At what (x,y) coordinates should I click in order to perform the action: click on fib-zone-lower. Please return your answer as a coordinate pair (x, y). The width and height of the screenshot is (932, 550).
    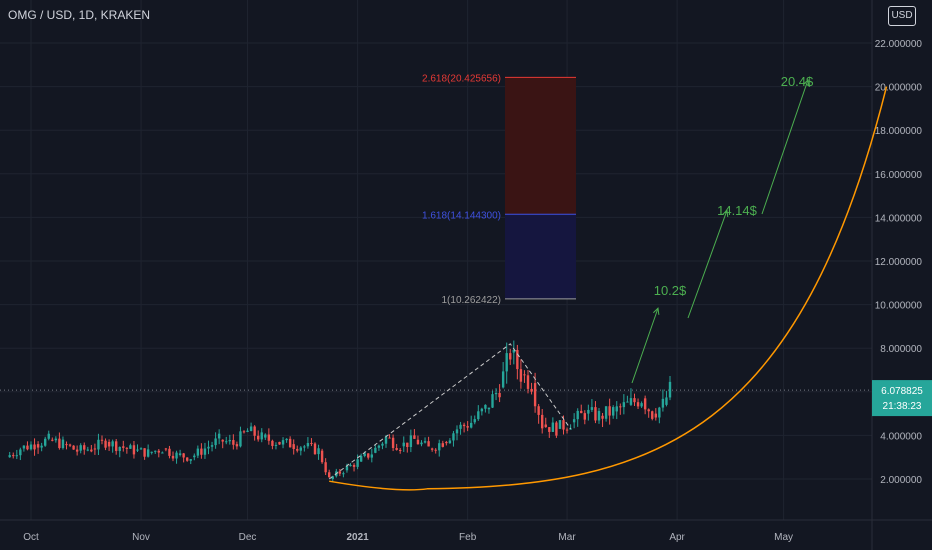
    Looking at the image, I should click on (540, 256).